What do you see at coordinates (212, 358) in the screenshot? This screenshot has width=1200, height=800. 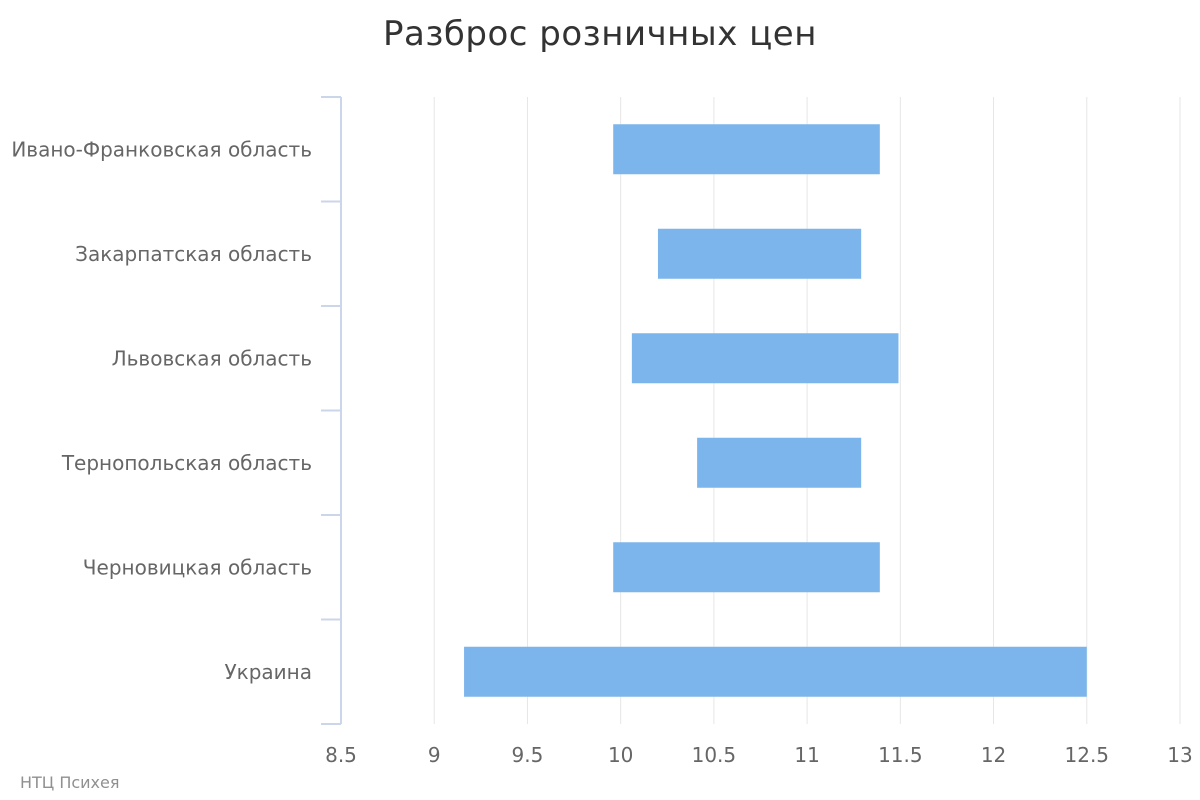 I see `category-label: Львовская область` at bounding box center [212, 358].